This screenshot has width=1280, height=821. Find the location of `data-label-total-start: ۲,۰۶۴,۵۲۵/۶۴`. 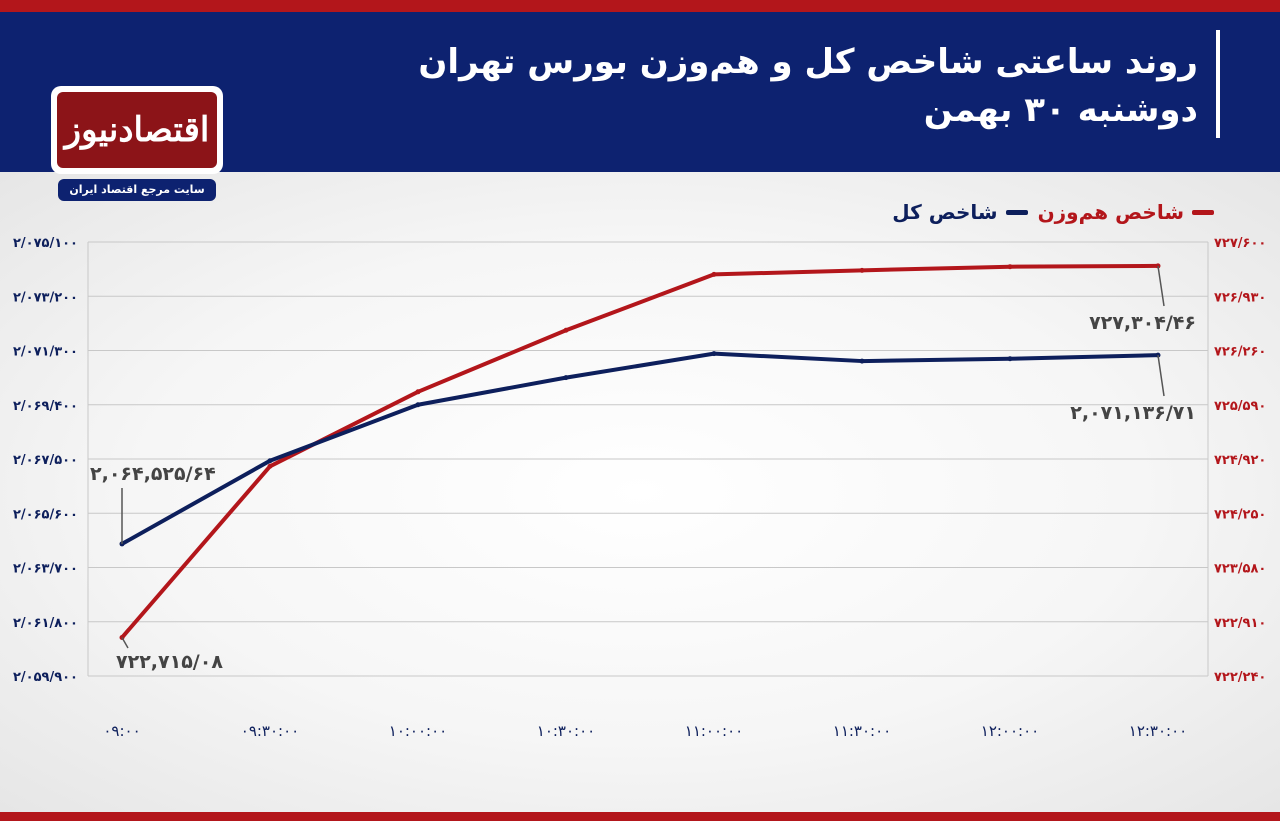

data-label-total-start: ۲,۰۶۴,۵۲۵/۶۴ is located at coordinates (153, 474).